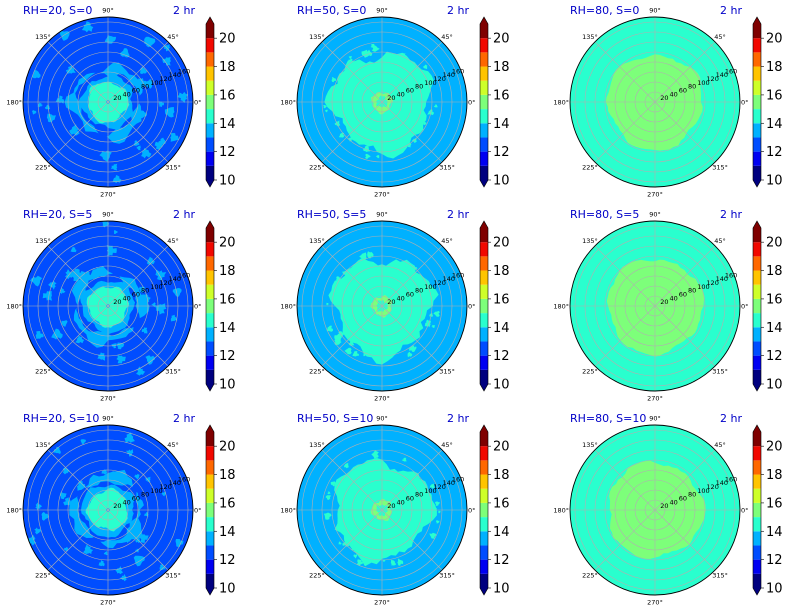  I want to click on polar-grid, so click(655, 510).